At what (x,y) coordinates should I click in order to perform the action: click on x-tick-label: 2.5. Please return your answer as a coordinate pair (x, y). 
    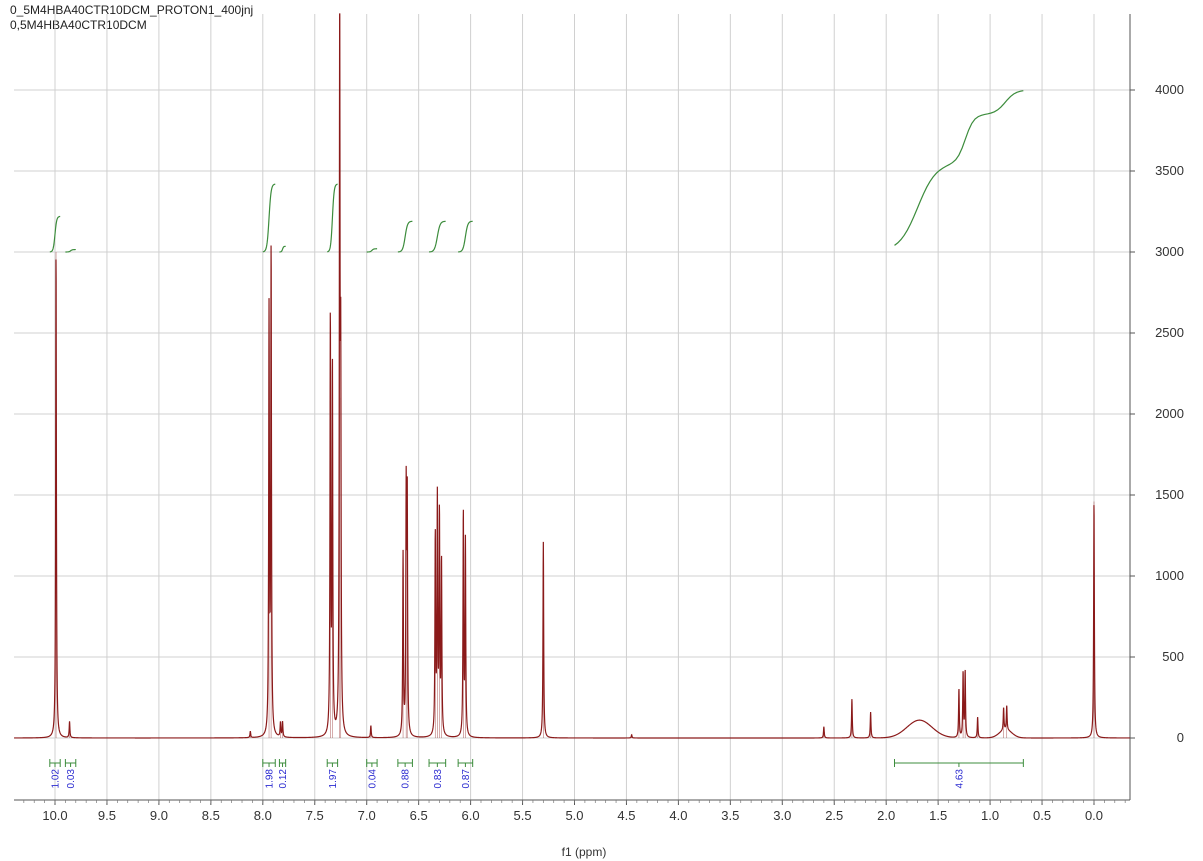
    Looking at the image, I should click on (834, 815).